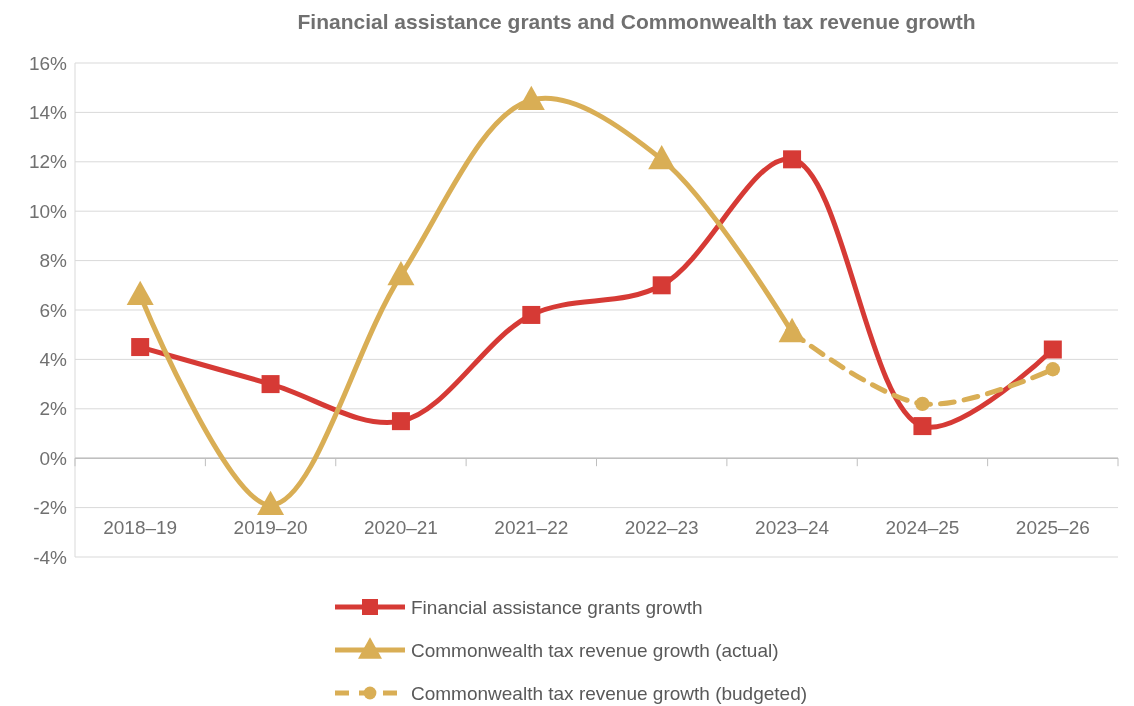  What do you see at coordinates (531, 528) in the screenshot?
I see `x-tick-label: 2021–22` at bounding box center [531, 528].